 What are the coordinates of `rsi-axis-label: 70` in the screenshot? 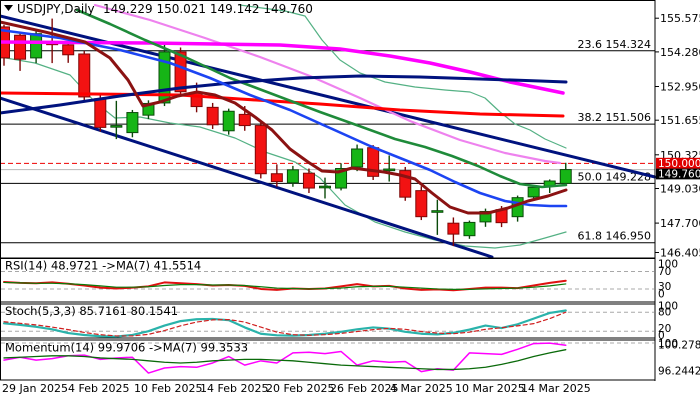 It's located at (664, 272).